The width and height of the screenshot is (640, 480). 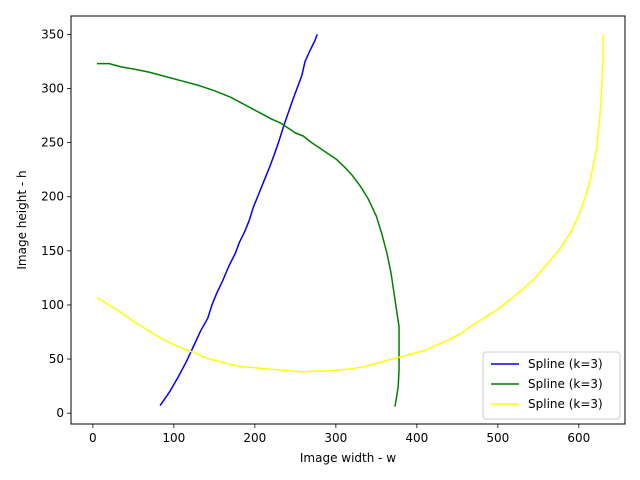 What do you see at coordinates (56, 359) in the screenshot?
I see `y-tick-label: 50` at bounding box center [56, 359].